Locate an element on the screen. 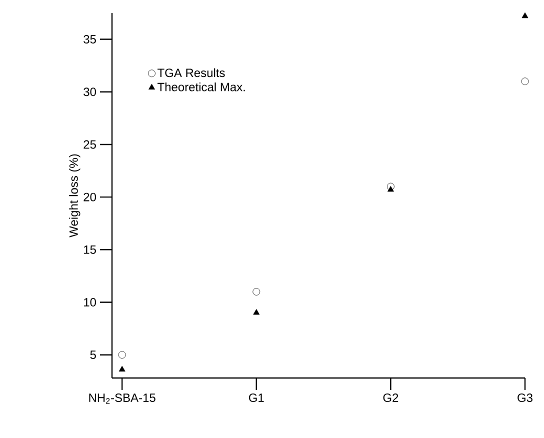 The width and height of the screenshot is (544, 438). y-tick-label: 10 is located at coordinates (90, 302).